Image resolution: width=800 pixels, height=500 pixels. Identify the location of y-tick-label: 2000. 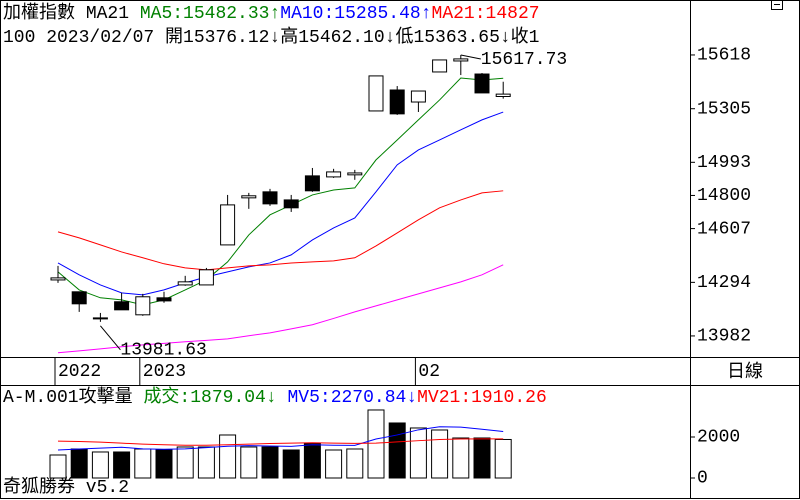
(718, 438).